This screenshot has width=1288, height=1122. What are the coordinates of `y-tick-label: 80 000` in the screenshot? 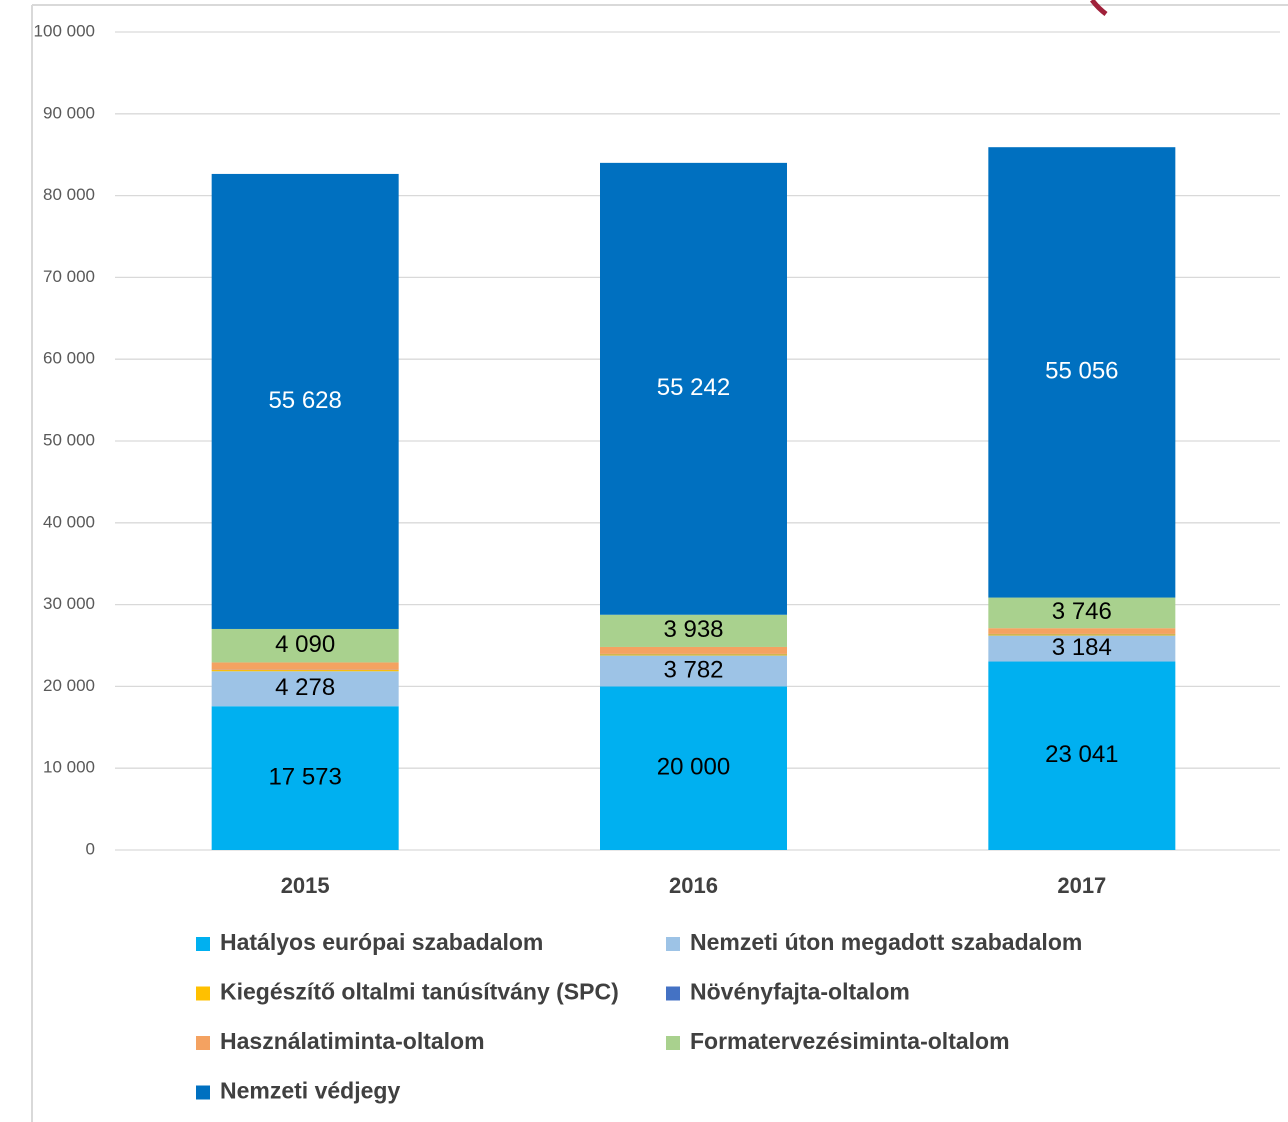 It's located at (69, 194).